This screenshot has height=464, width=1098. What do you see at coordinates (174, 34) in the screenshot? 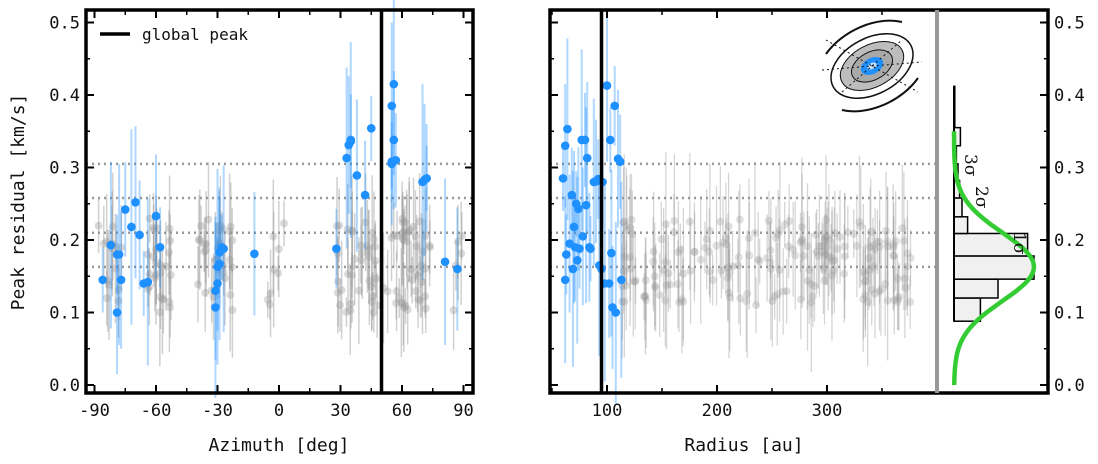
I see `legend: global peak` at bounding box center [174, 34].